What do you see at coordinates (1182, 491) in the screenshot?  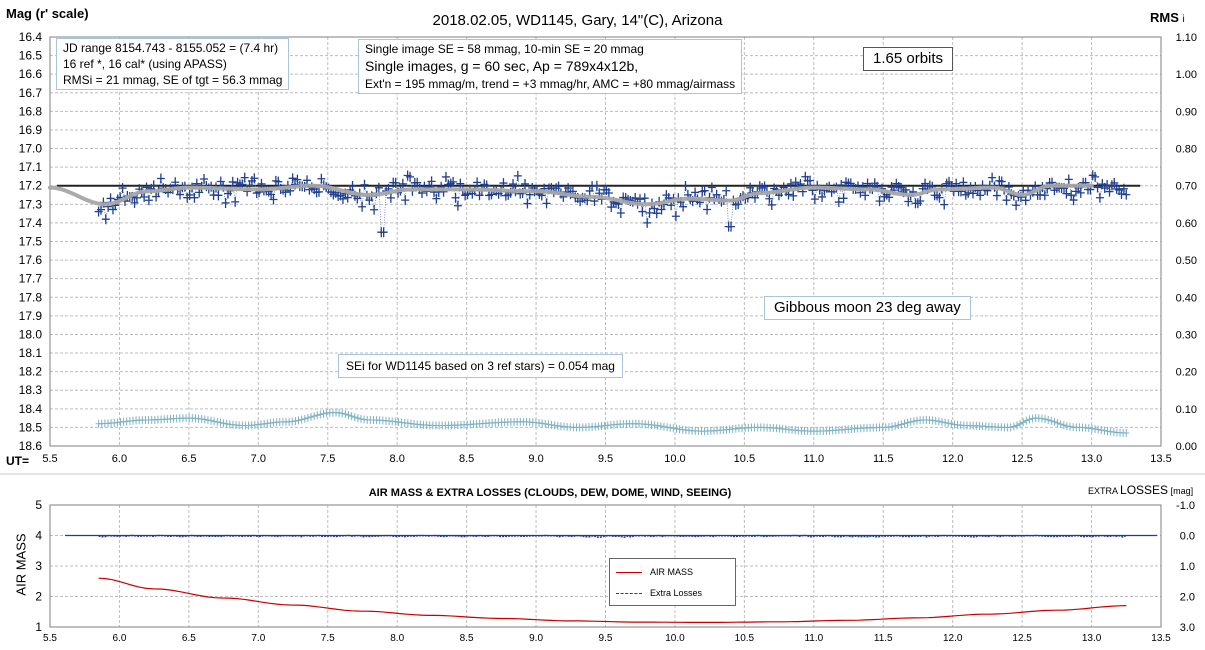 I see `extra-losses-label-post: [mag]` at bounding box center [1182, 491].